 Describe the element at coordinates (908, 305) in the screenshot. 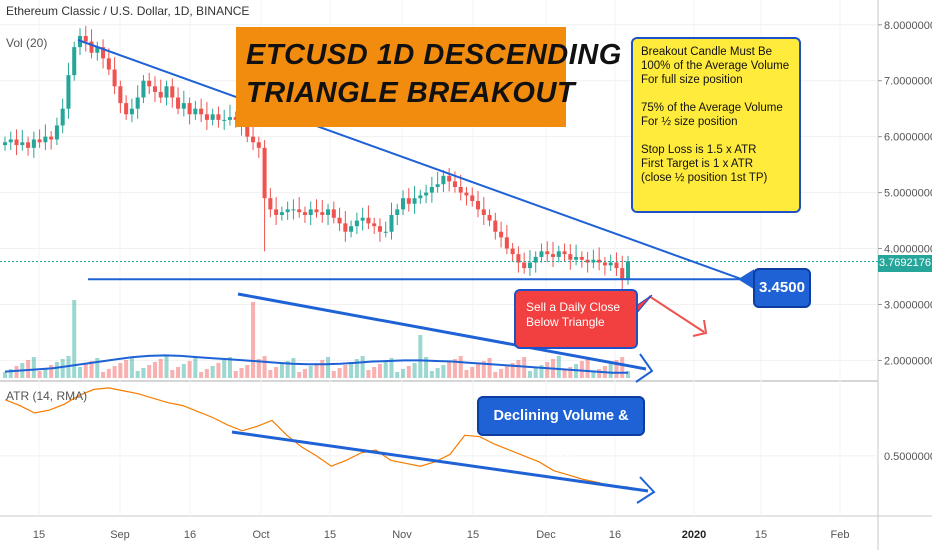

I see `price-tick-label: 3.0000000` at that location.